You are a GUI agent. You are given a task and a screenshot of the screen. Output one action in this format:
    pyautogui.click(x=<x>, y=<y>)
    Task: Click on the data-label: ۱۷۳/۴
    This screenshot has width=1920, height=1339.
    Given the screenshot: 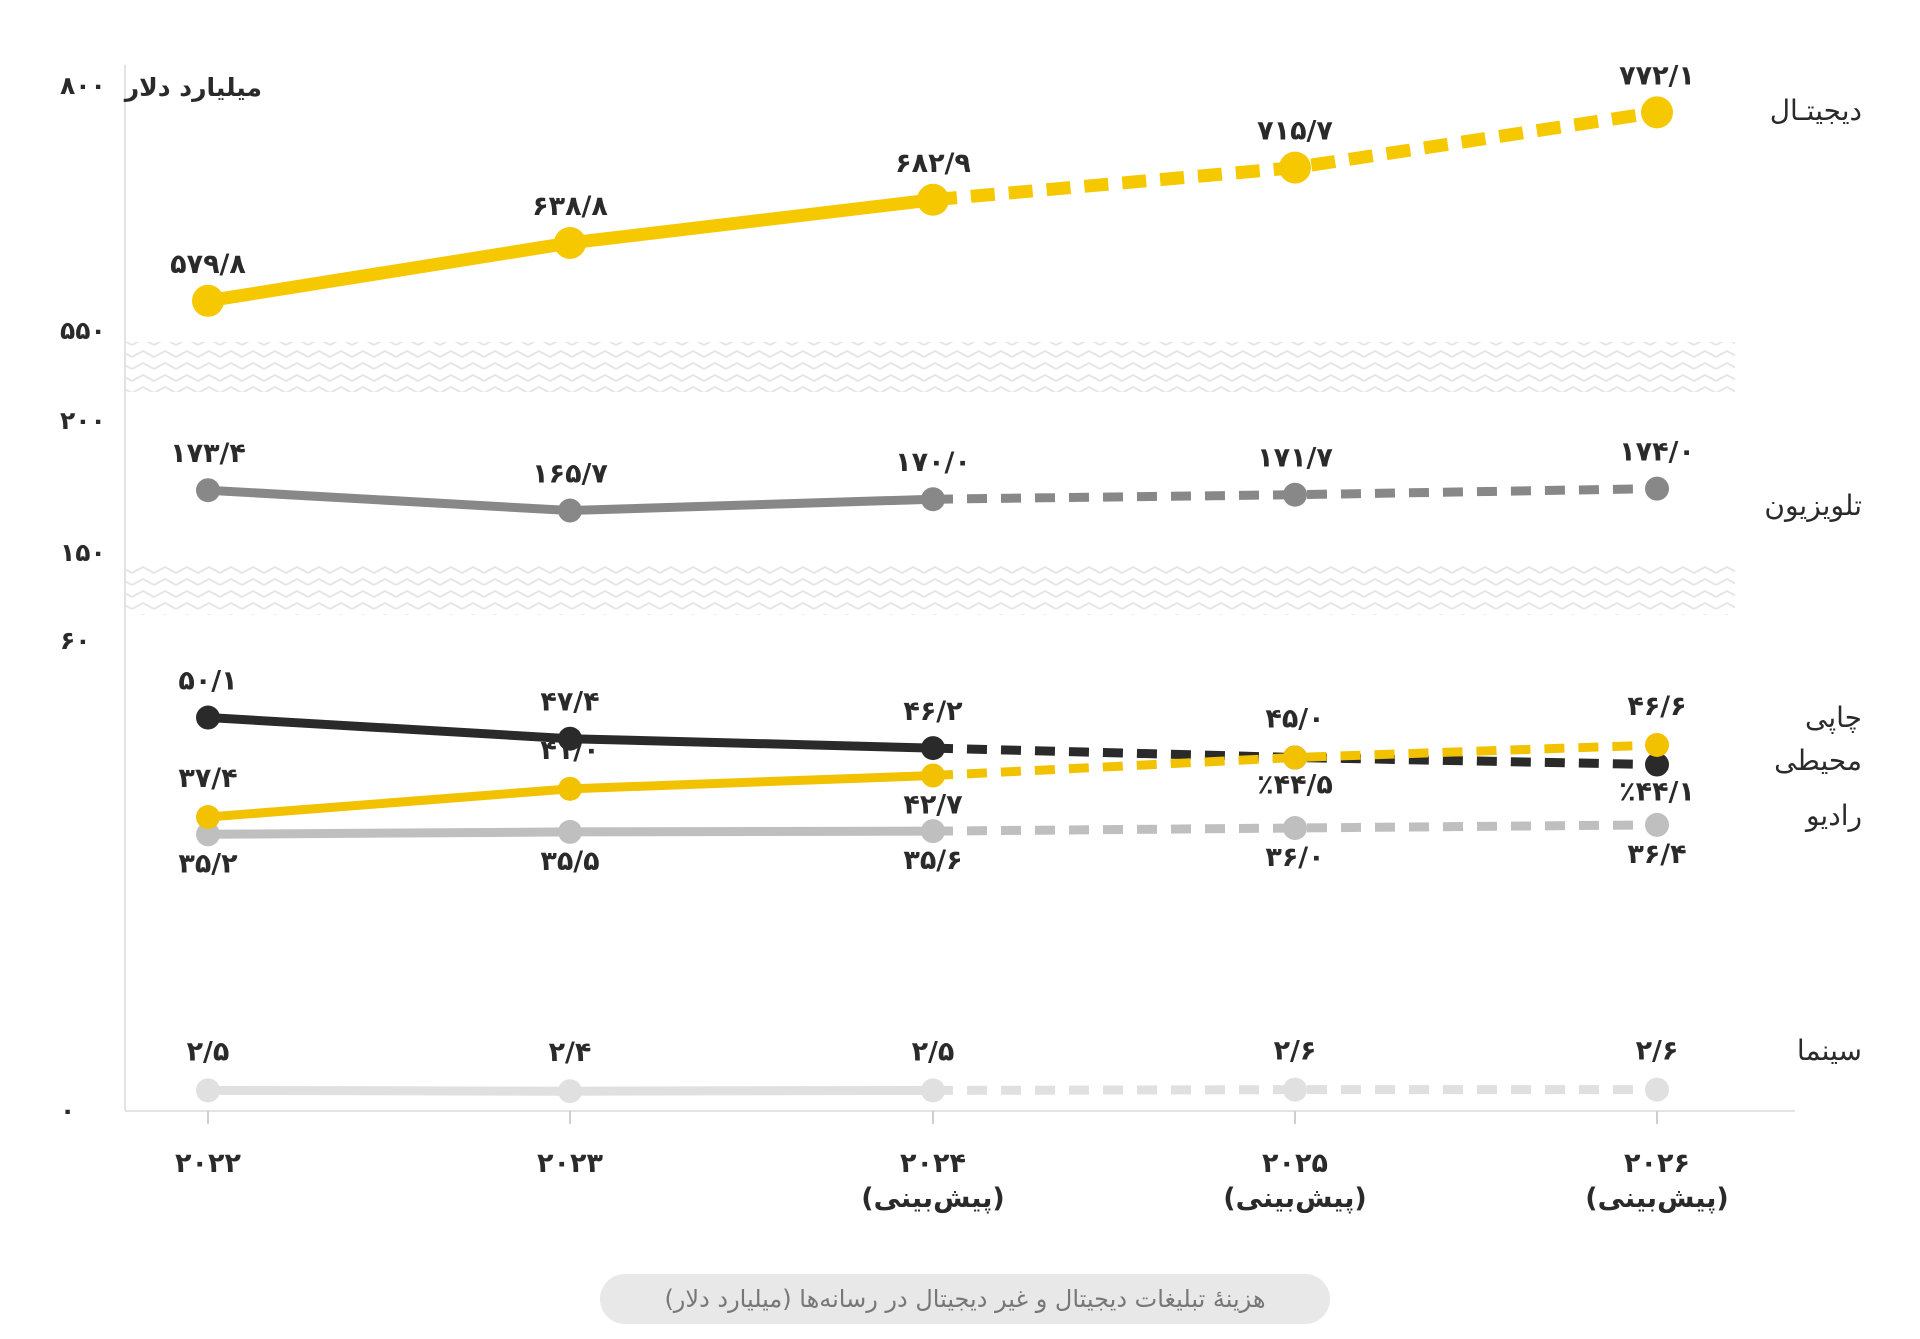 What is the action you would take?
    pyautogui.click(x=208, y=453)
    